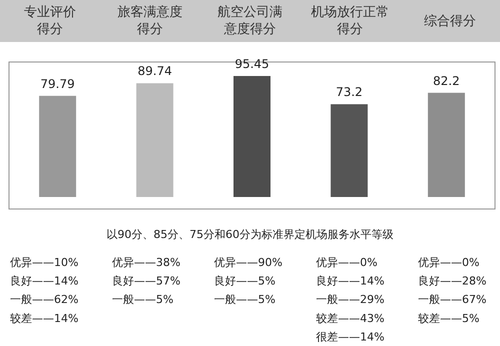  I want to click on x-tick-label: 航空公司满意度得分, so click(250, 21).